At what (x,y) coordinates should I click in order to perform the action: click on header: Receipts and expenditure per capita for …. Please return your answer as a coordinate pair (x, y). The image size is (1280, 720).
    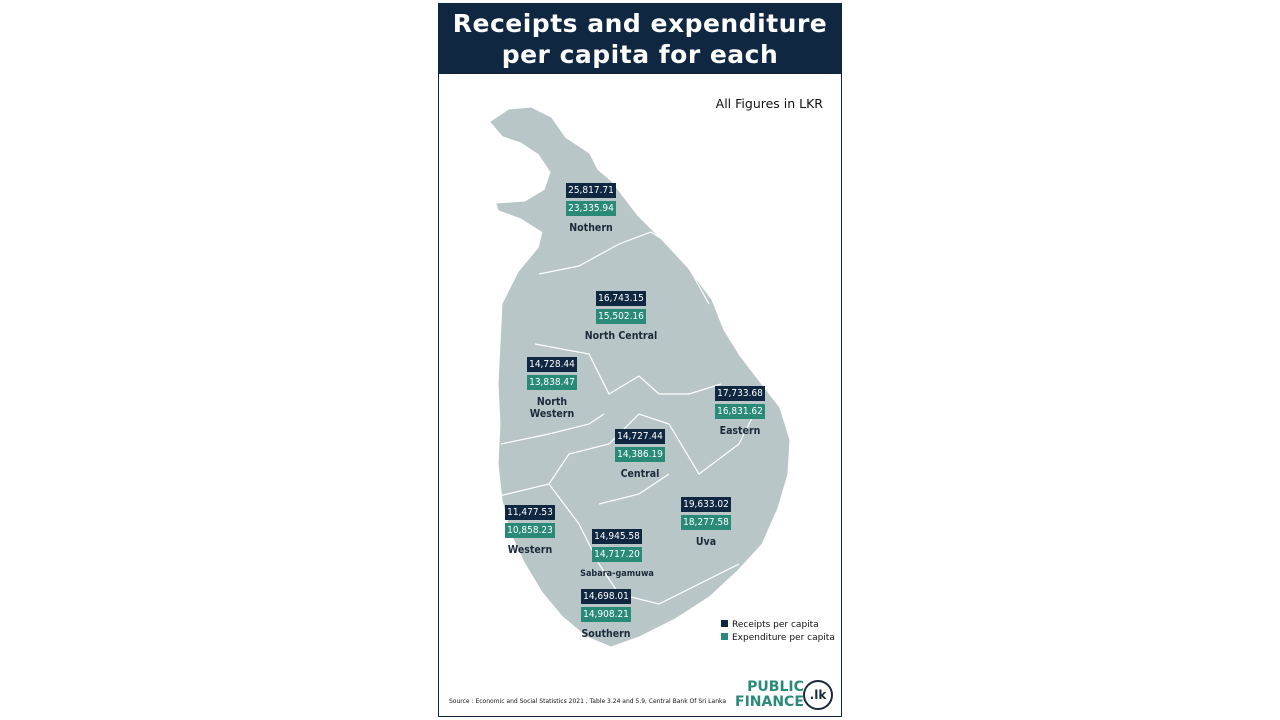
    Looking at the image, I should click on (640, 52).